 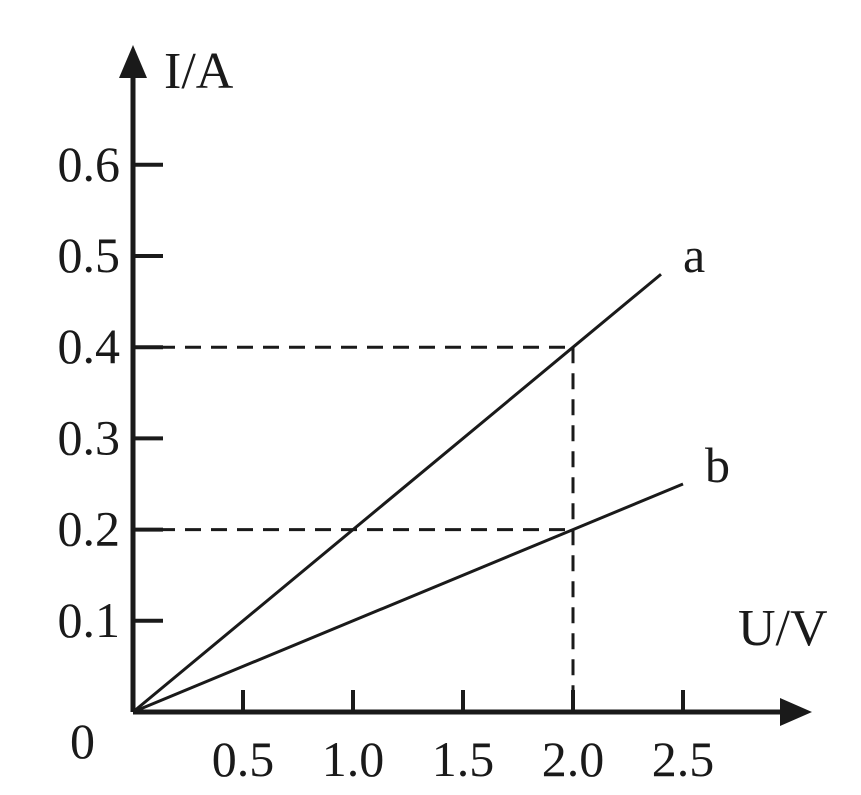 What do you see at coordinates (89, 346) in the screenshot?
I see `y-tick-label: 0.4` at bounding box center [89, 346].